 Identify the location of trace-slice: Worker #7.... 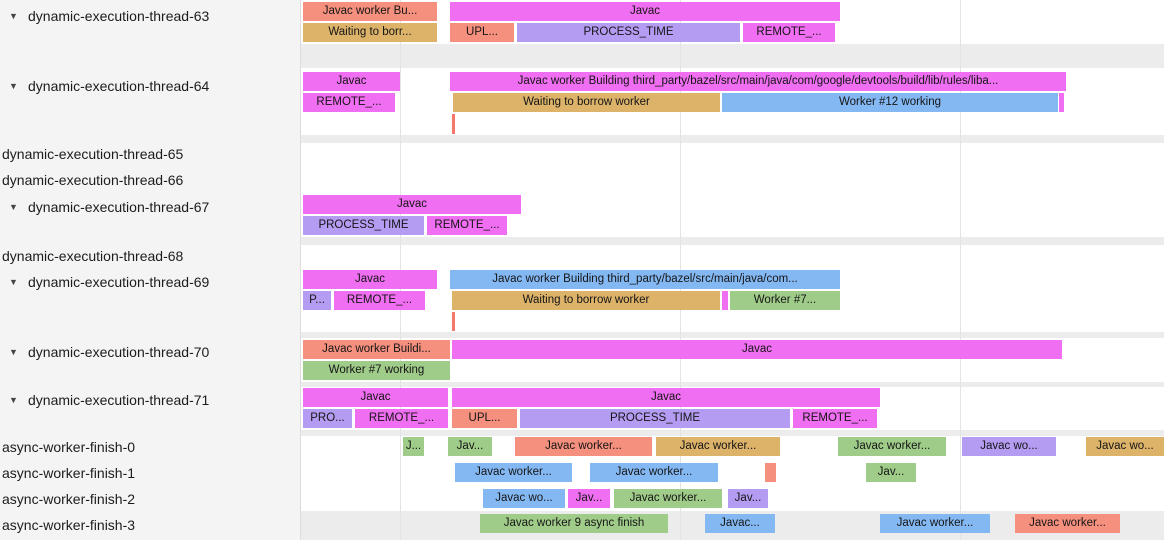
(785, 300).